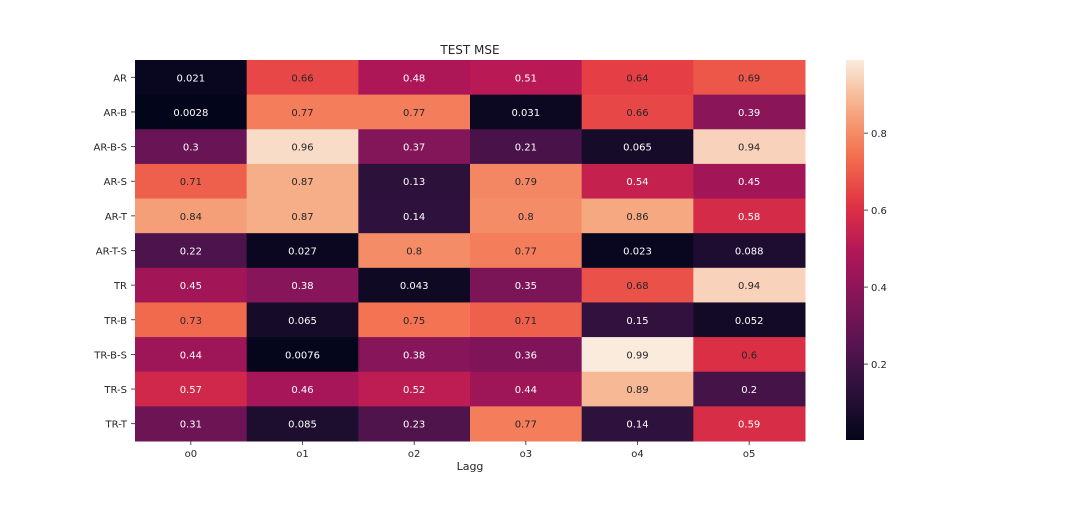 The image size is (1080, 508). I want to click on chart-title: TEST MSE, so click(469, 50).